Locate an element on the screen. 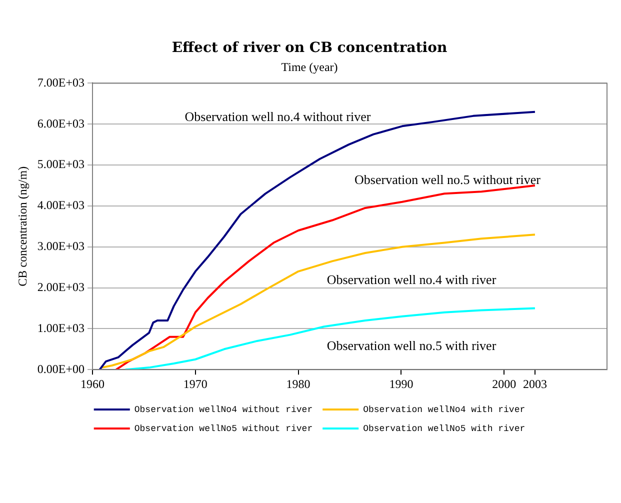 This screenshot has width=621, height=503. x-tick-label: 2003 is located at coordinates (534, 383).